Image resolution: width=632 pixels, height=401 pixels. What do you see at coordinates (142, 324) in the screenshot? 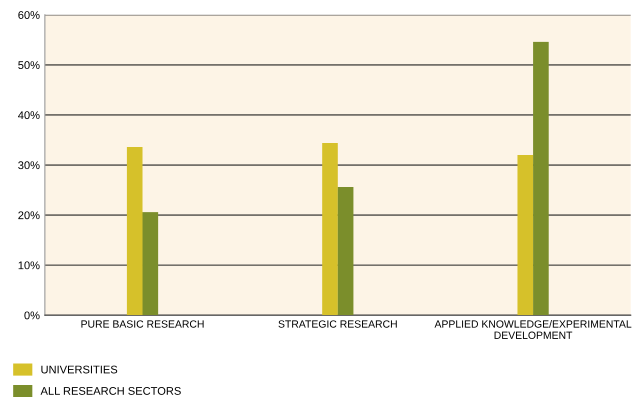
I see `x-tick-label: PURE BASIC RESEARCH` at bounding box center [142, 324].